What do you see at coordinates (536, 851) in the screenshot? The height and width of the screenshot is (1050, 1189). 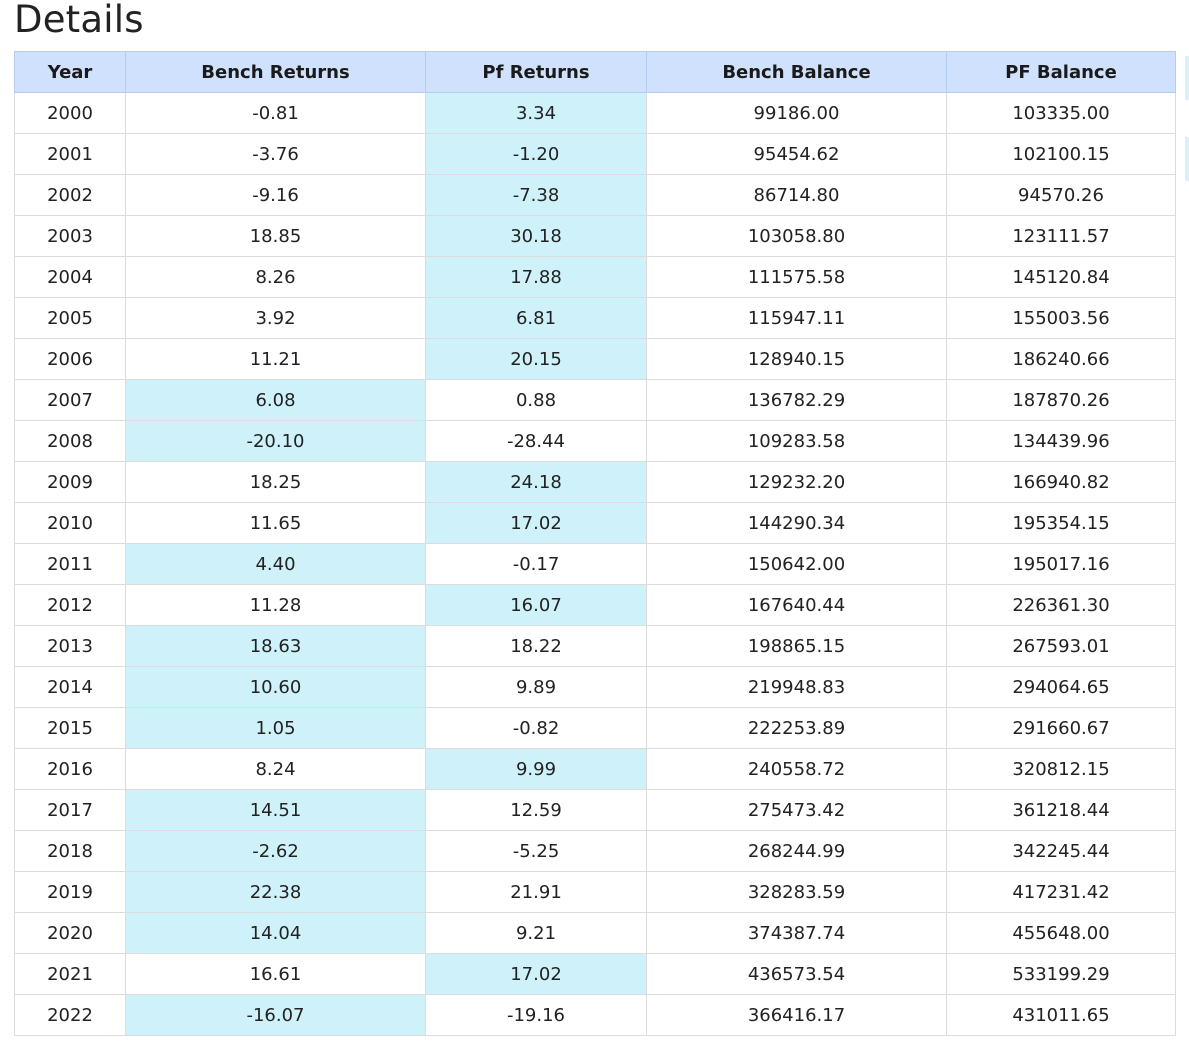 I see `cell-pf-returns: -5.25` at bounding box center [536, 851].